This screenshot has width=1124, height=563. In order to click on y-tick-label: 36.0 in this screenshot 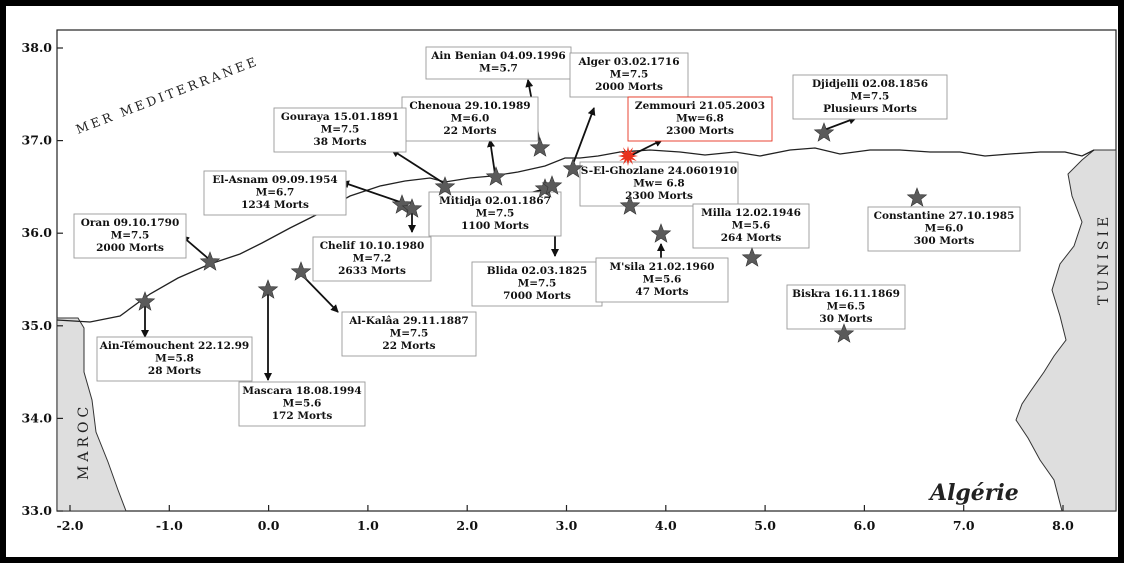, I will do `click(37, 232)`.